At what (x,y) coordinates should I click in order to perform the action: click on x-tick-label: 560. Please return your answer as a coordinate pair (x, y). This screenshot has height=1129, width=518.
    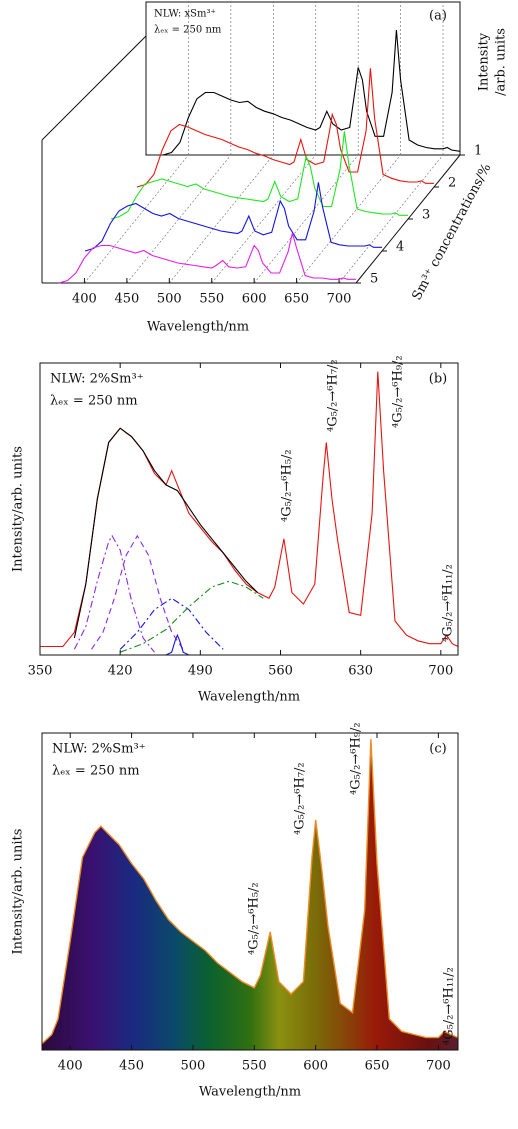
    Looking at the image, I should click on (280, 671).